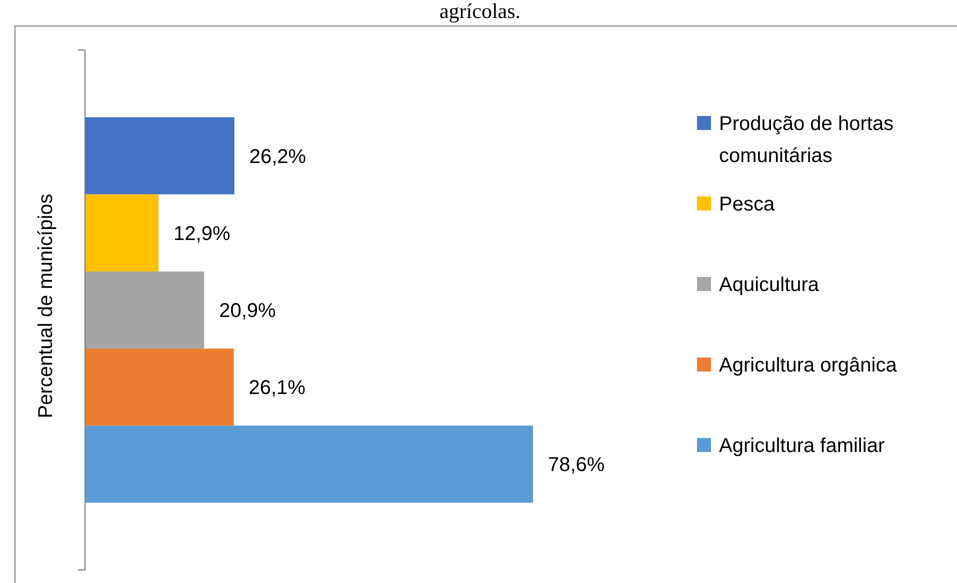  What do you see at coordinates (247, 311) in the screenshot?
I see `data-label: 20,9%` at bounding box center [247, 311].